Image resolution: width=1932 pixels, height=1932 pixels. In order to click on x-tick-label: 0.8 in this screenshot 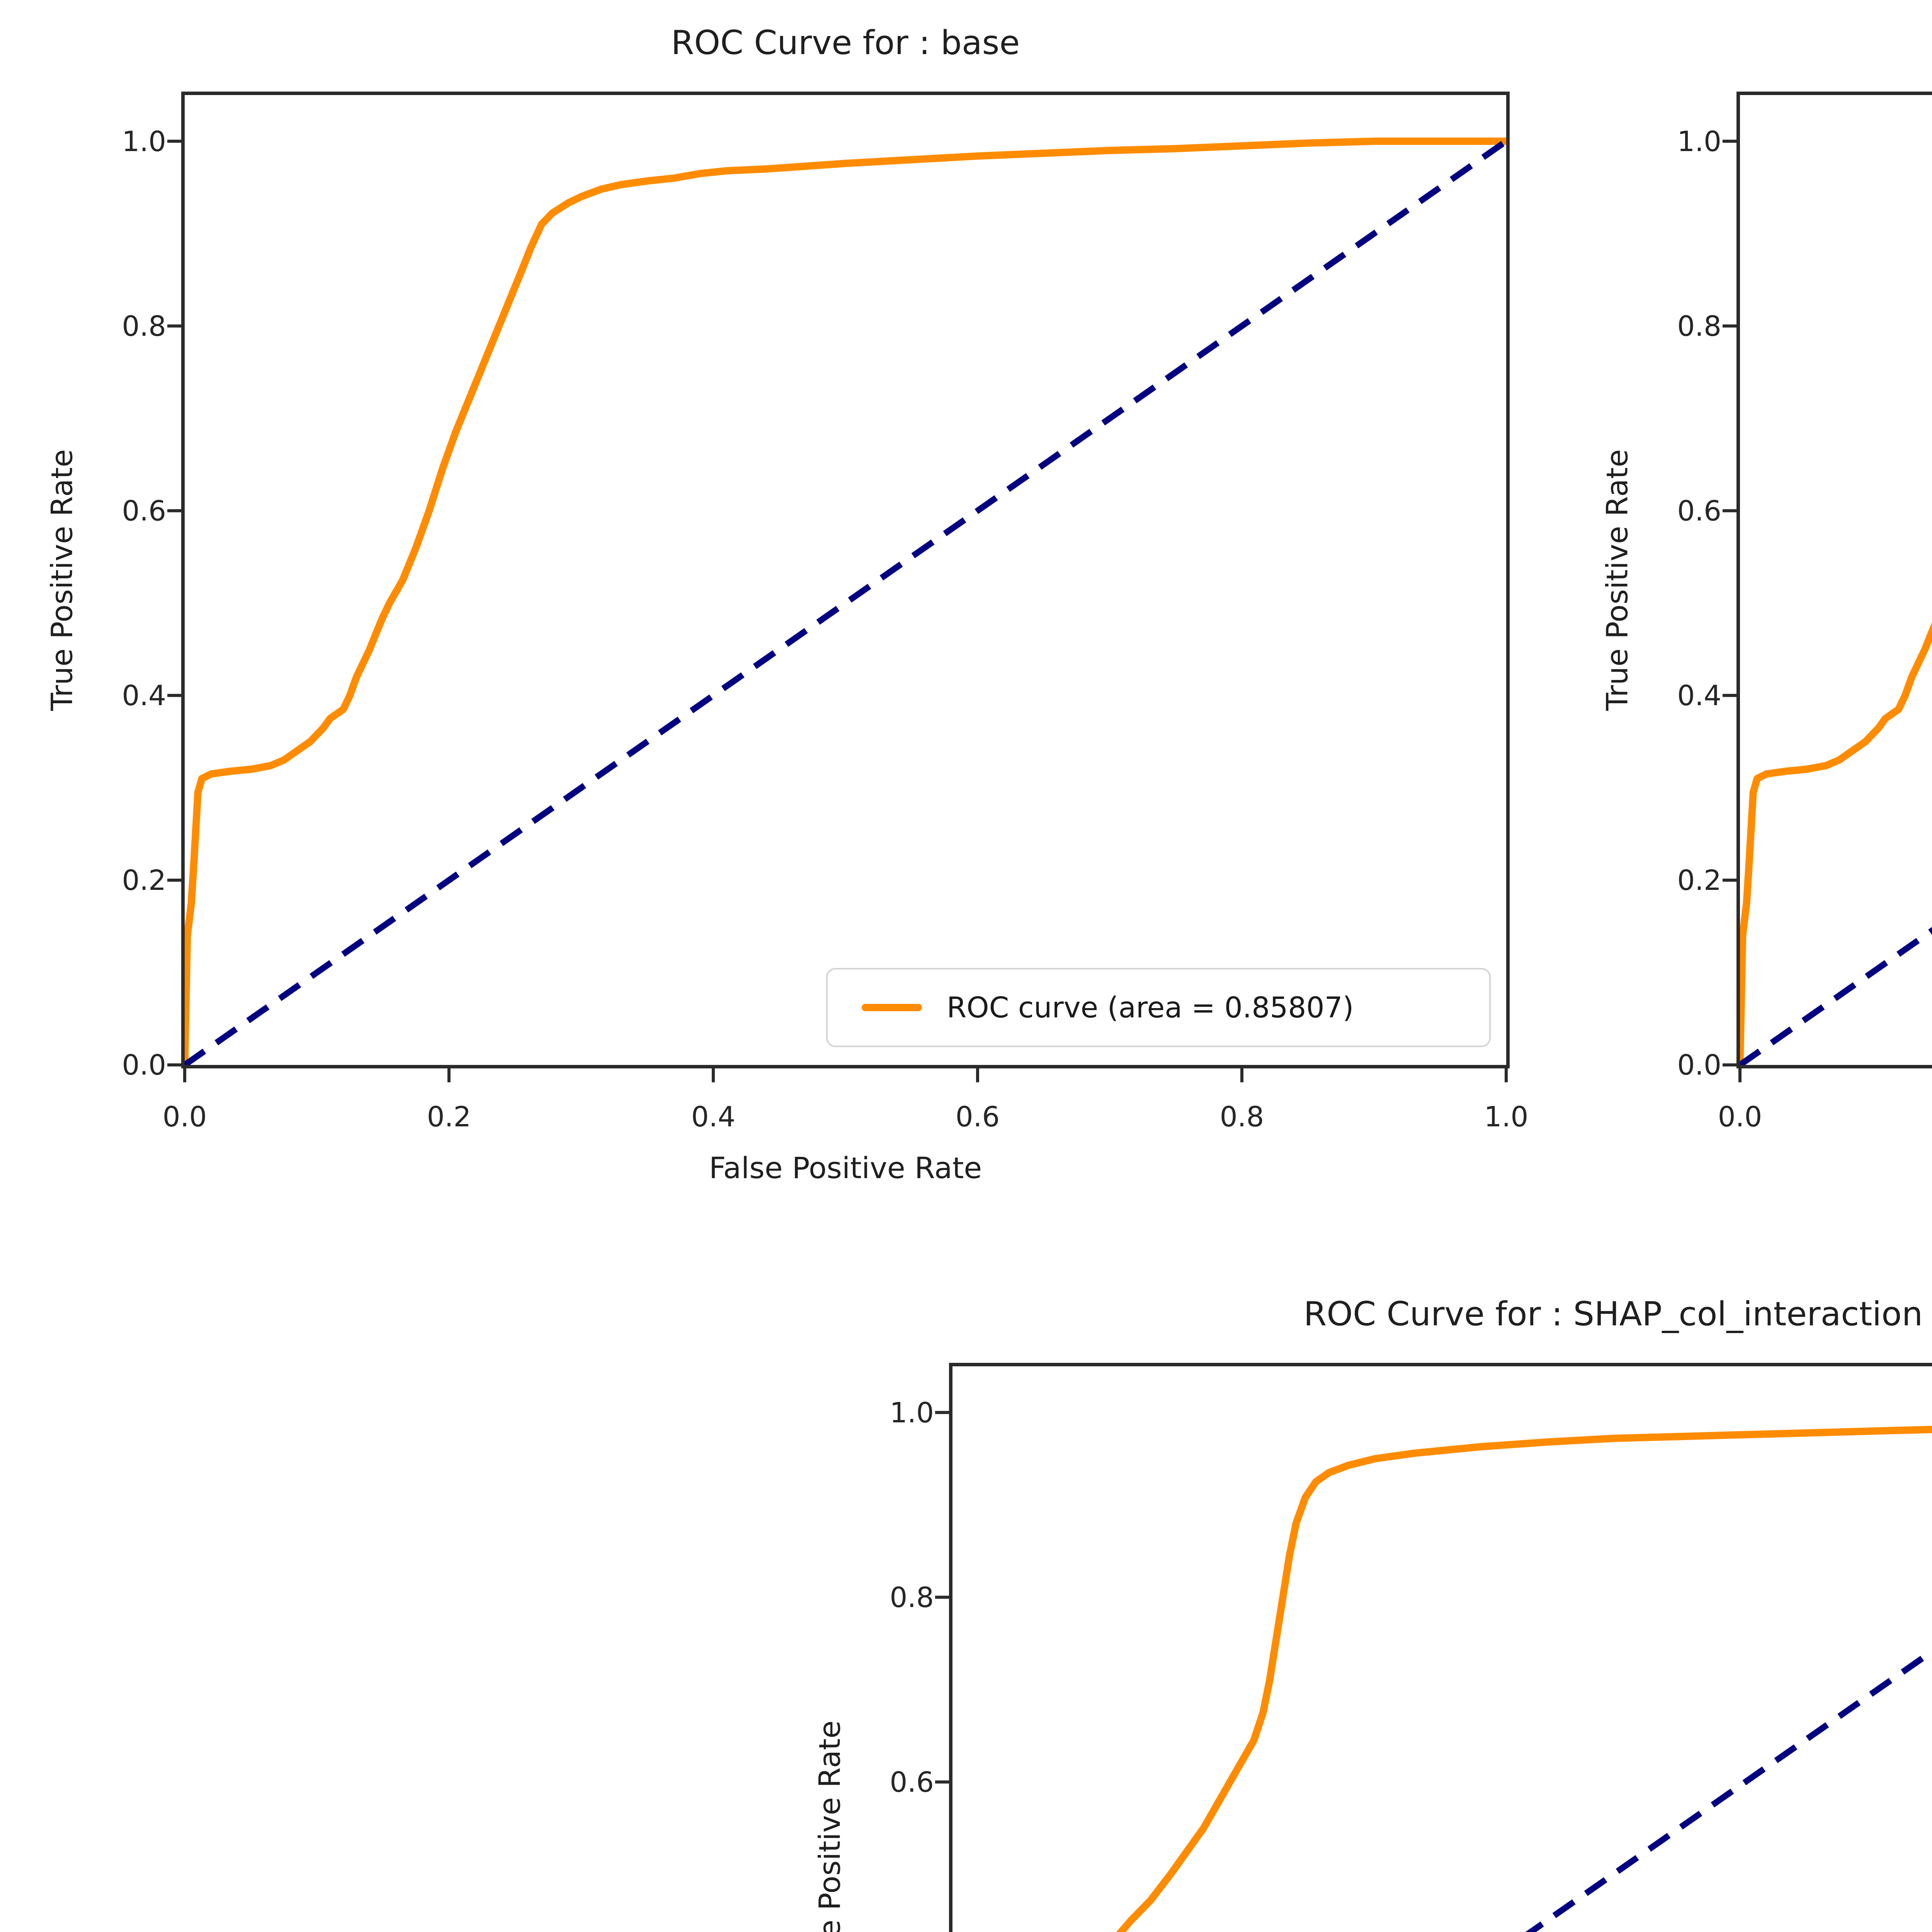, I will do `click(1241, 1116)`.